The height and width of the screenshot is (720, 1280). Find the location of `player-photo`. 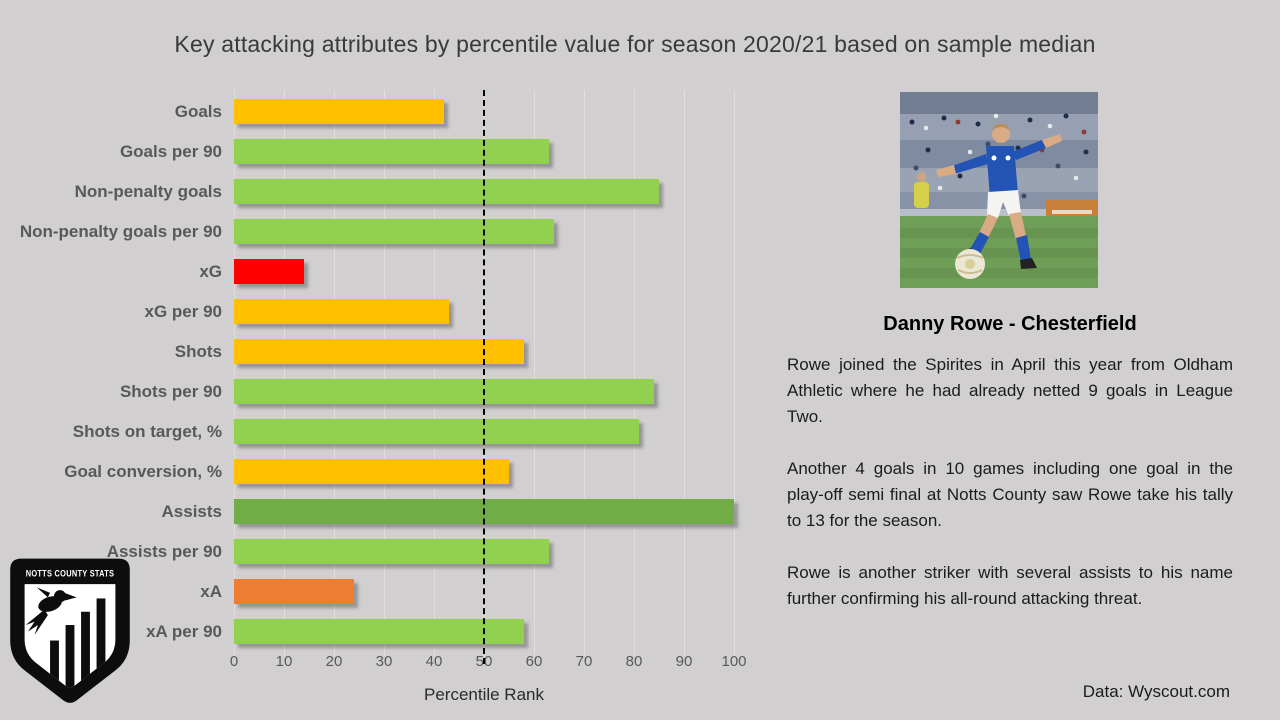

player-photo is located at coordinates (999, 190).